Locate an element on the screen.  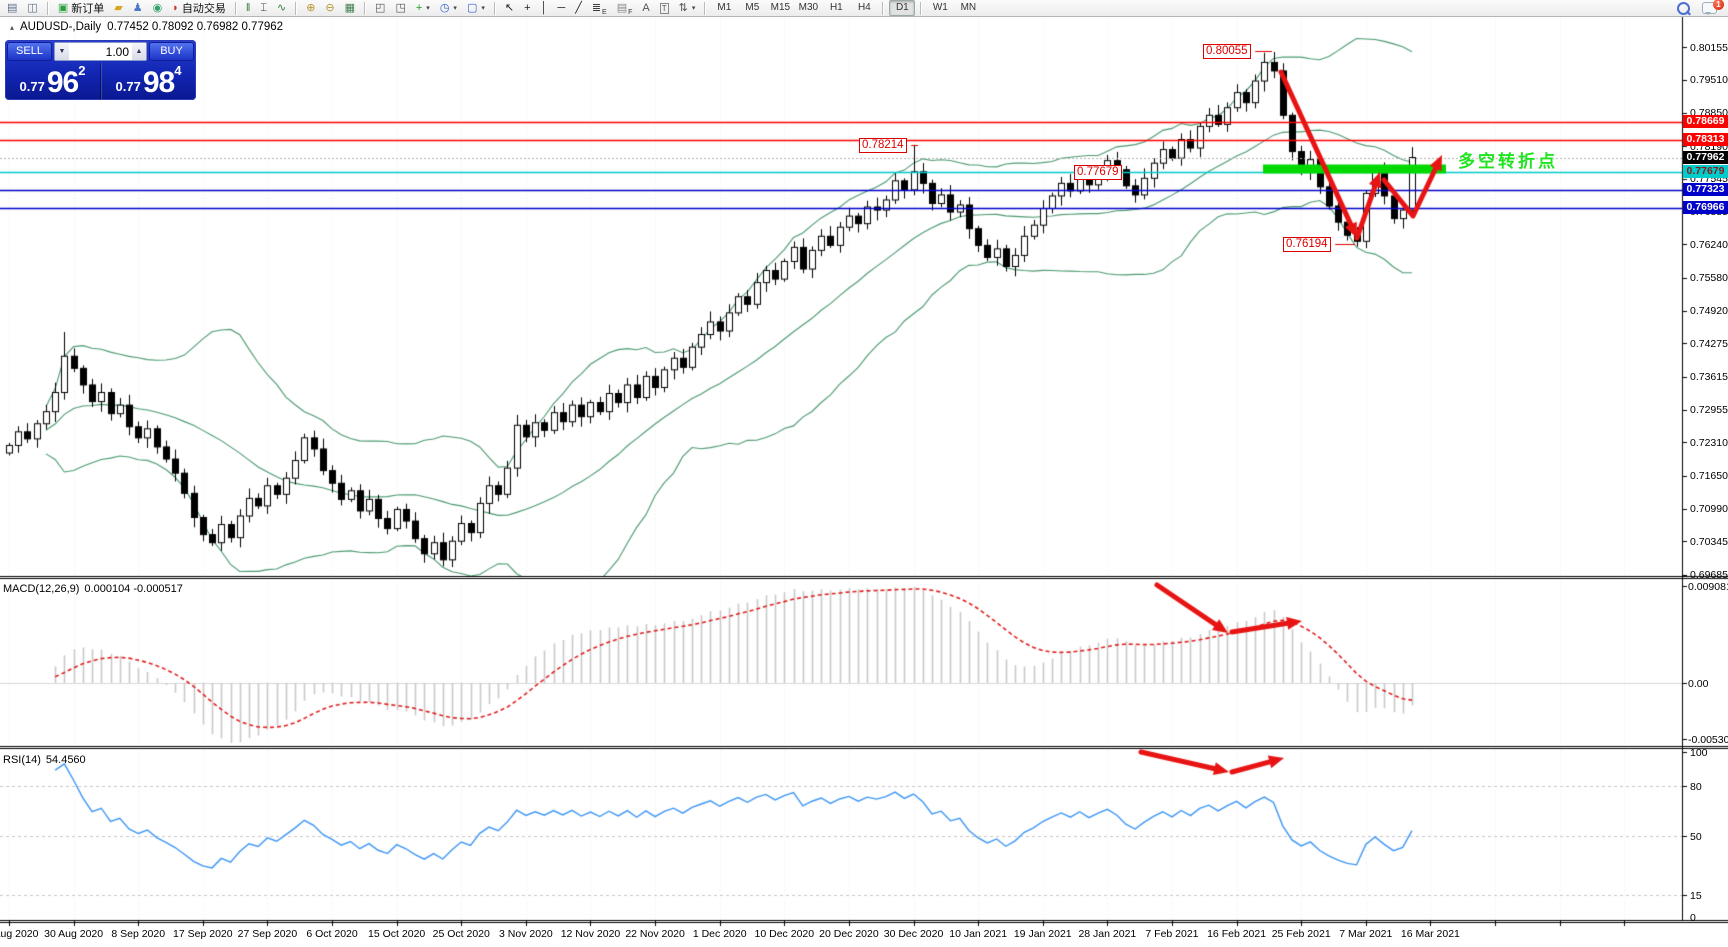
auto-trading-button: ◗ 自动交易 is located at coordinates (199, 8).